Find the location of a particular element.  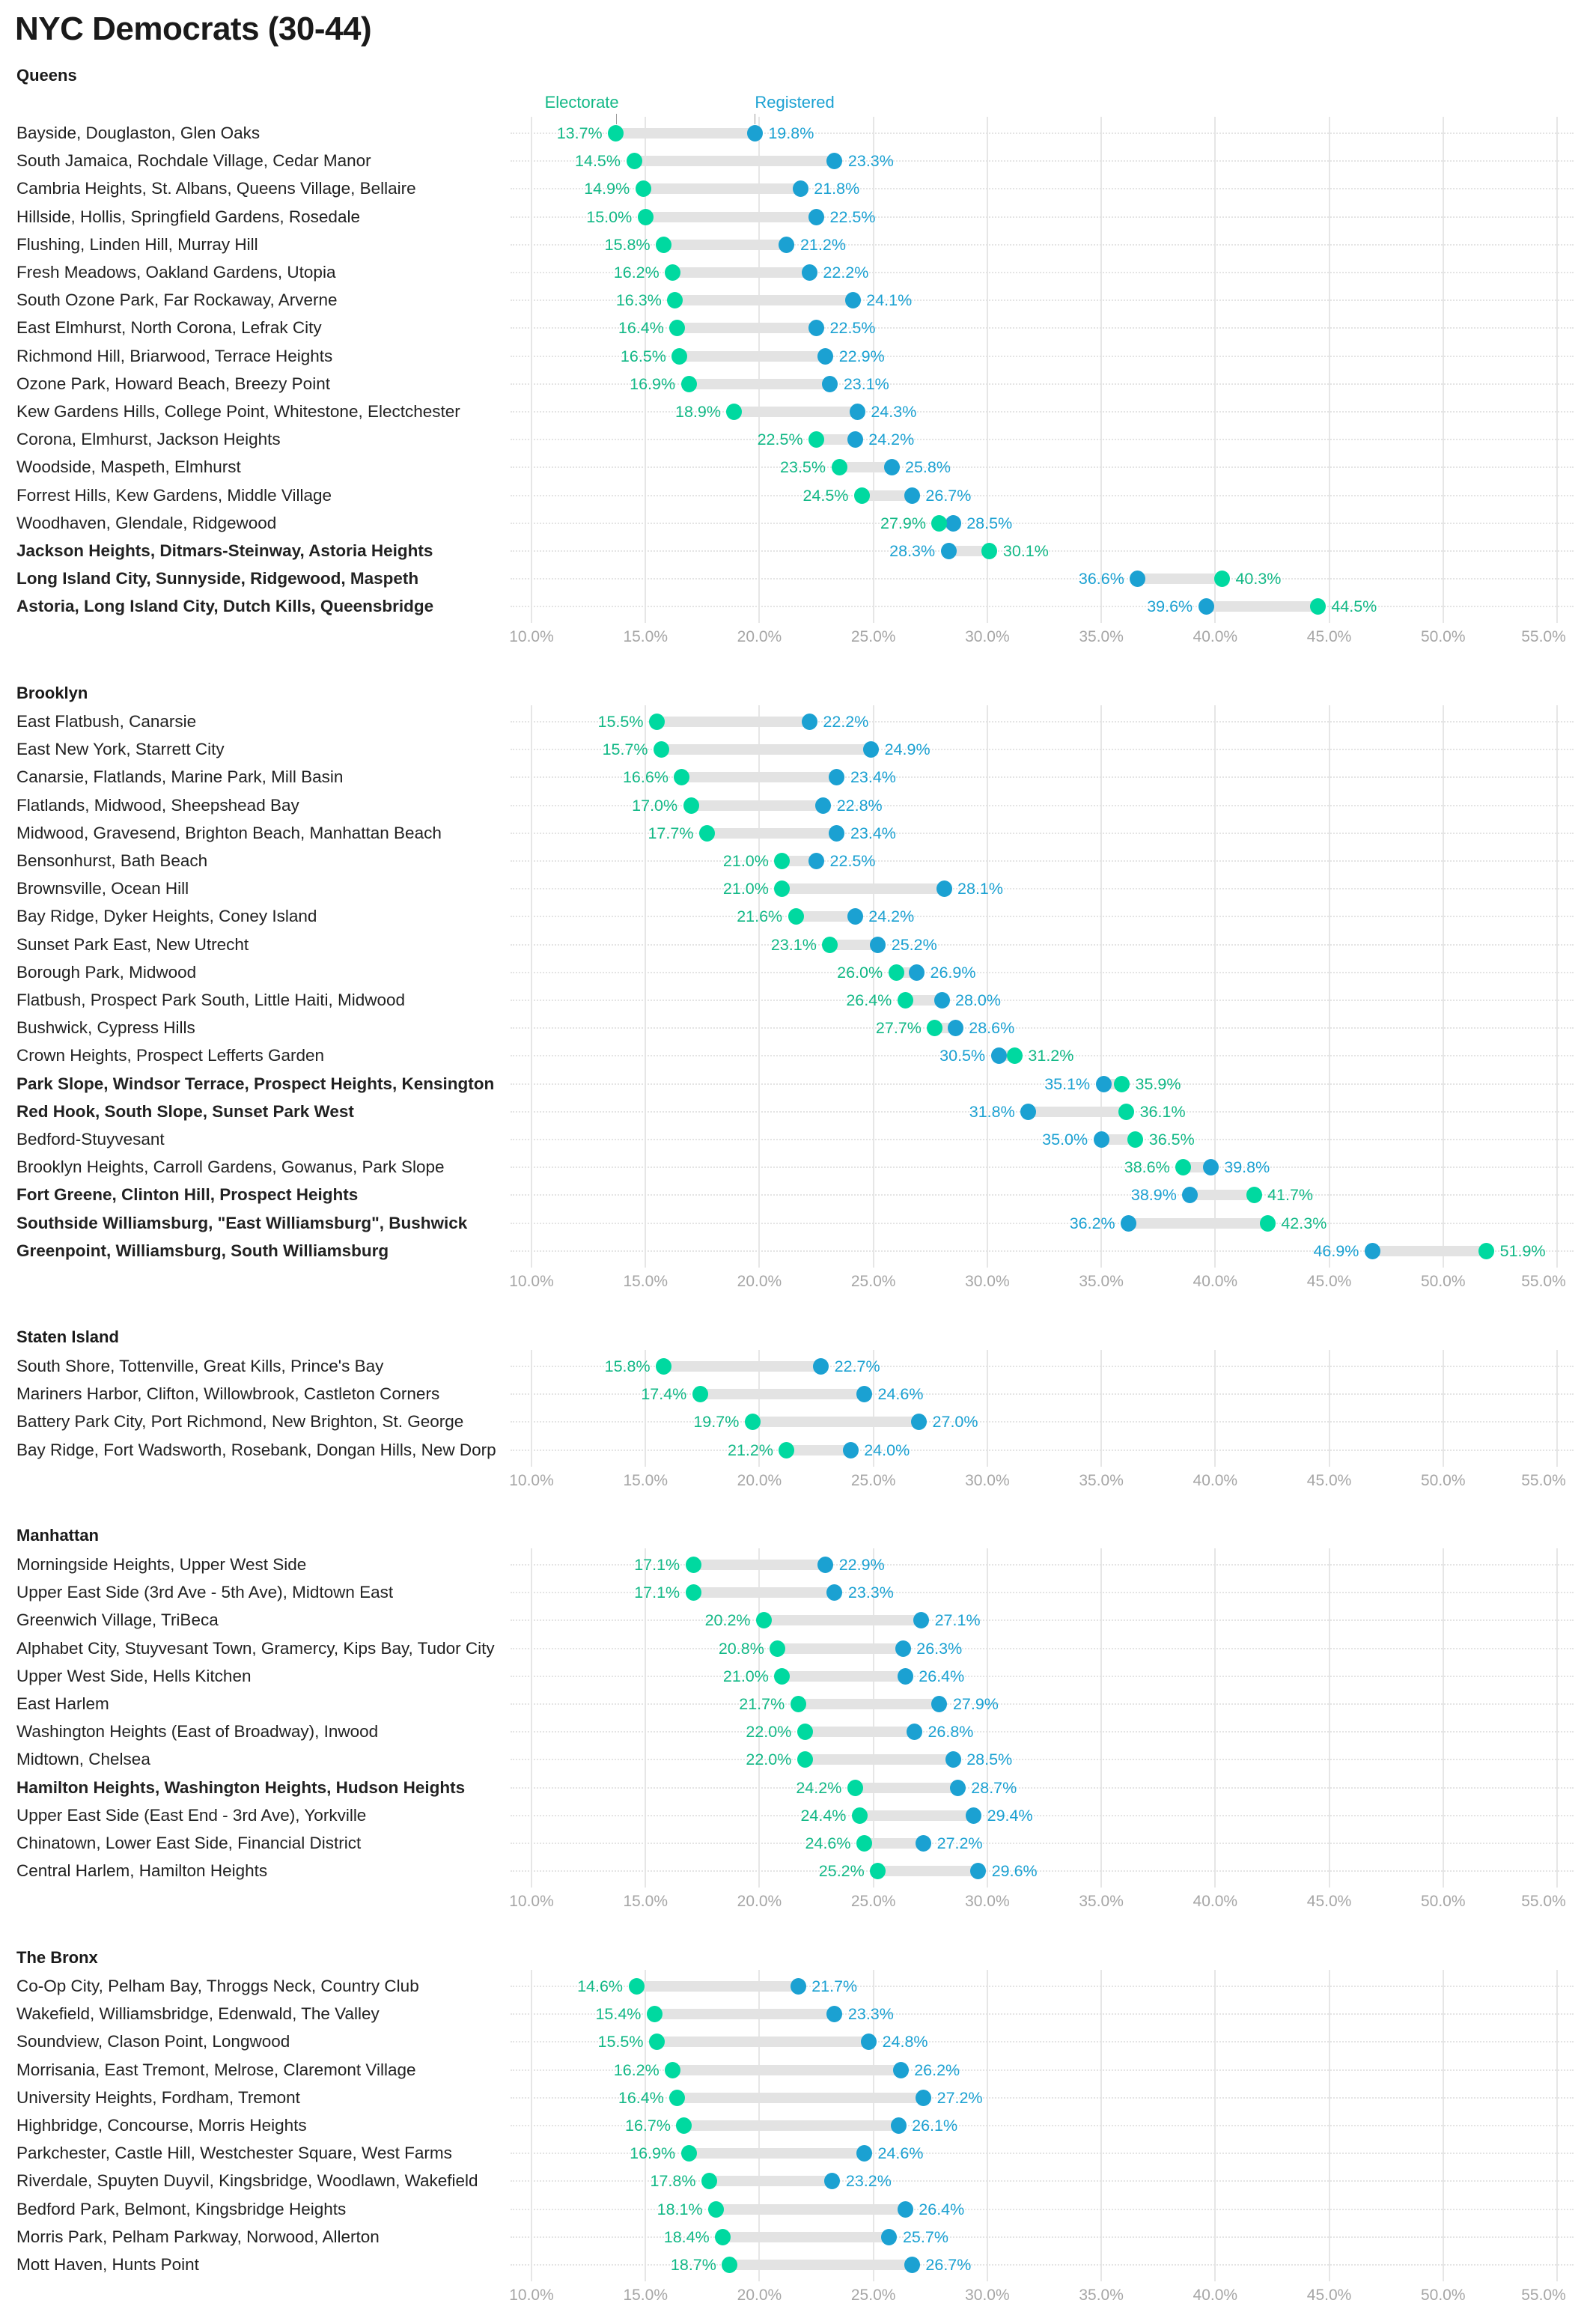

electorate-value: 18.4% is located at coordinates (686, 2236).